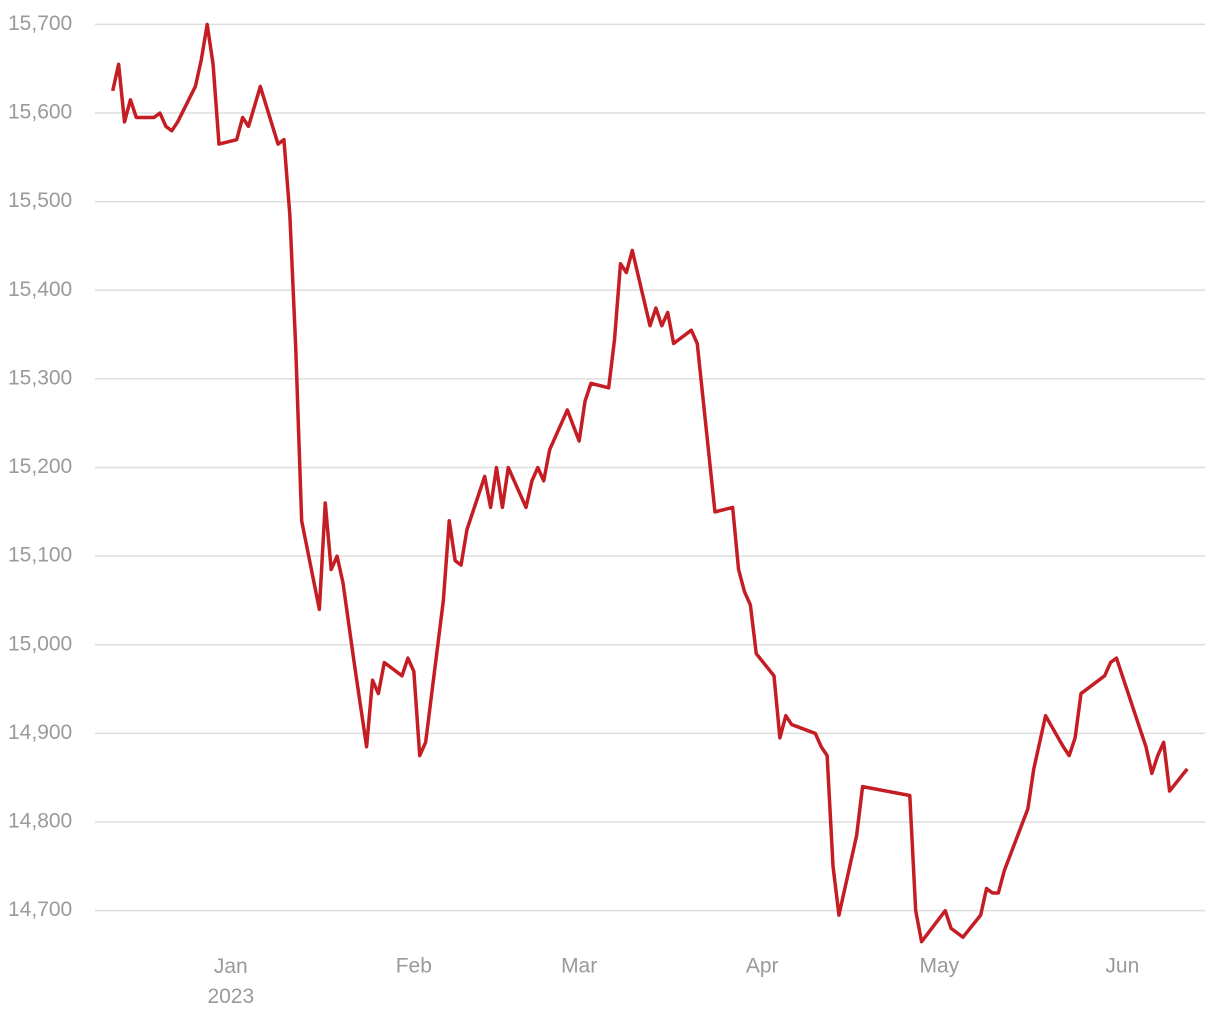  What do you see at coordinates (762, 966) in the screenshot?
I see `x-tick-label: Apr` at bounding box center [762, 966].